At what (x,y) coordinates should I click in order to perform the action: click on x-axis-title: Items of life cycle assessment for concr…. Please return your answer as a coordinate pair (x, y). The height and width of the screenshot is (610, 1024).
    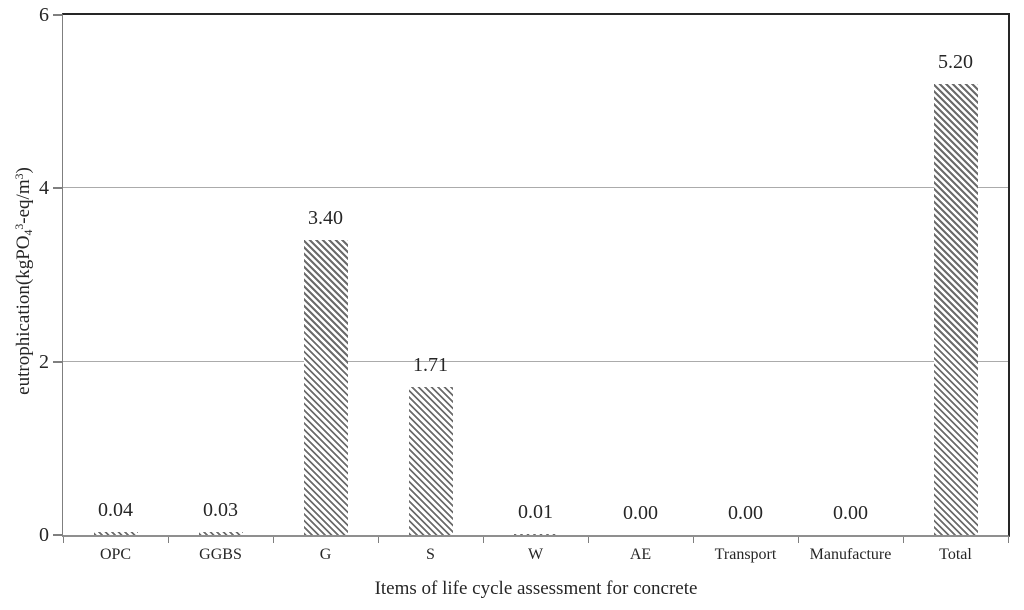
    Looking at the image, I should click on (536, 588).